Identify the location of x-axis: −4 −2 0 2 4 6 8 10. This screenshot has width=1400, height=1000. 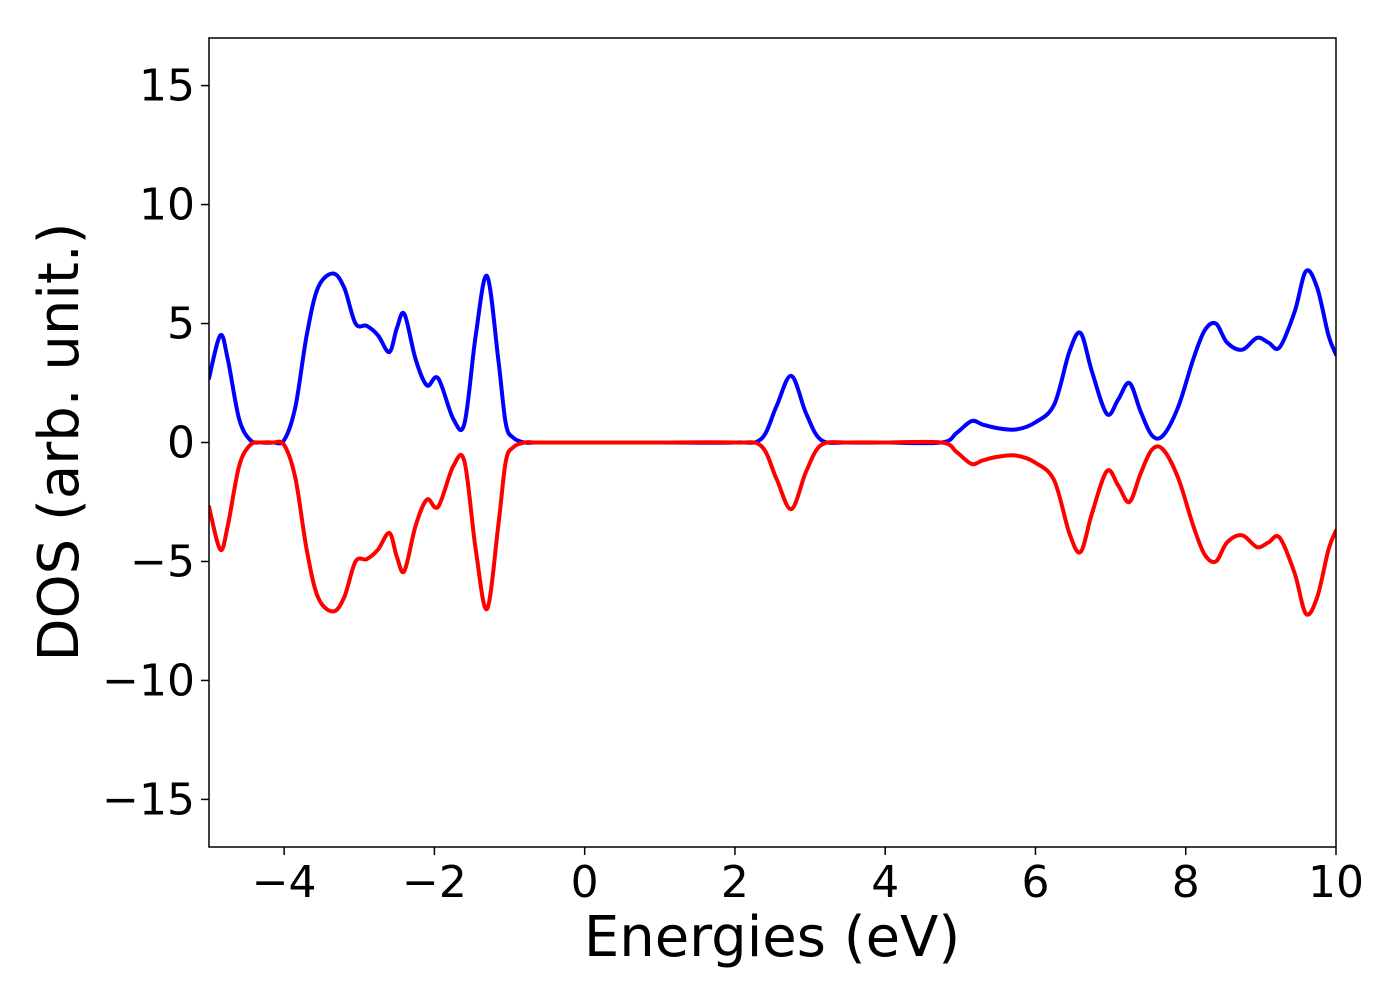
(808, 877).